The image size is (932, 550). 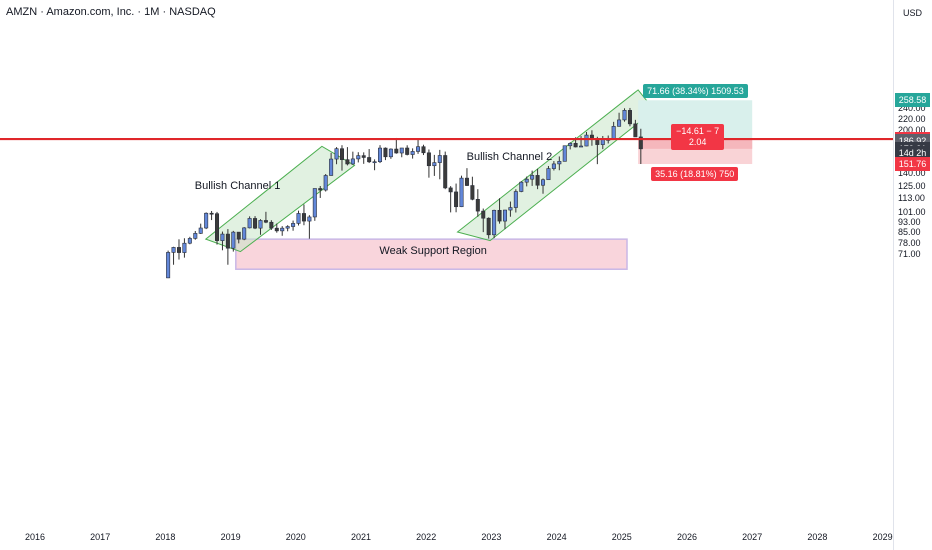 What do you see at coordinates (912, 164) in the screenshot?
I see `price-axis-badge: 151.76` at bounding box center [912, 164].